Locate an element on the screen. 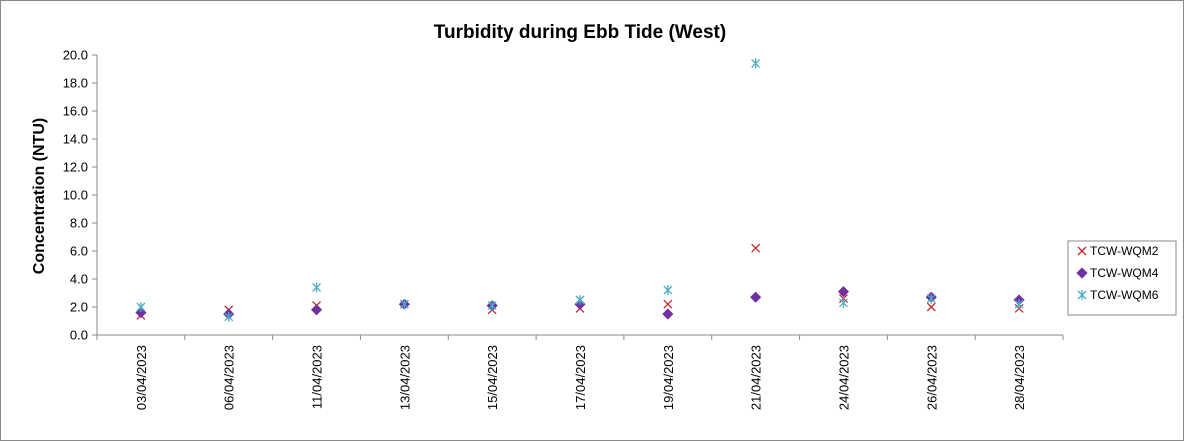 The height and width of the screenshot is (441, 1184). legend-label-tcw-wqm4: TCW-WQM4 is located at coordinates (1124, 273).